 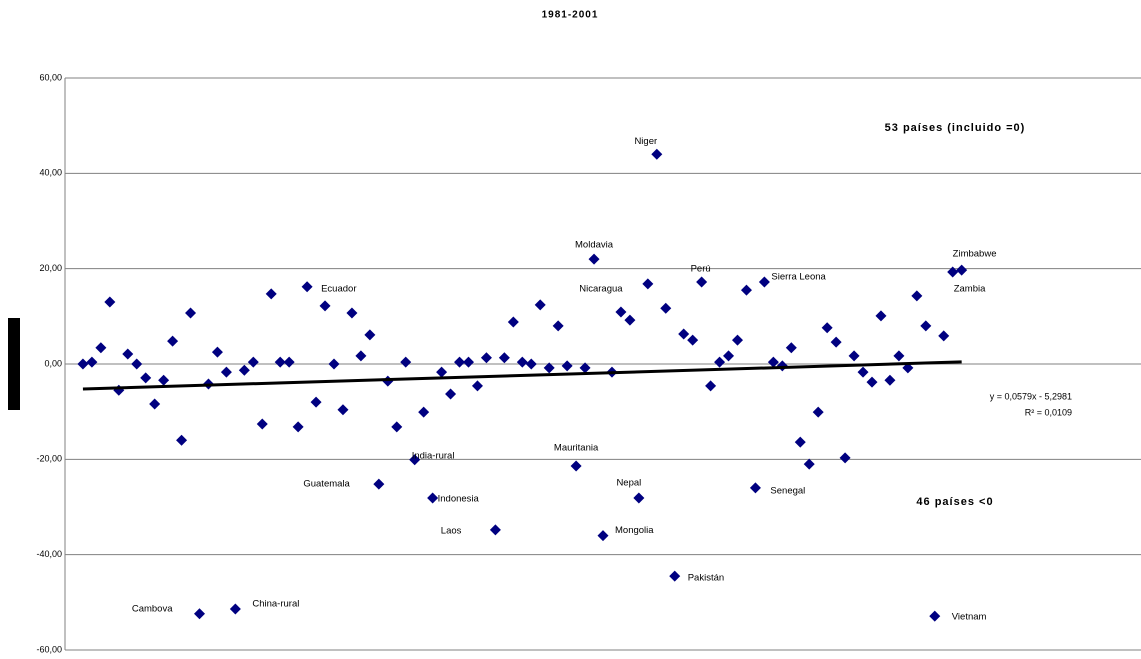 What do you see at coordinates (49, 554) in the screenshot?
I see `y-tick-label: -40,00` at bounding box center [49, 554].